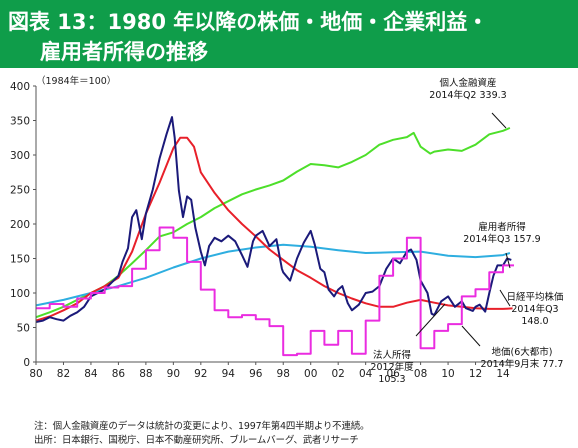  Describe the element at coordinates (20, 225) in the screenshot. I see `y-tick-label: 200` at that location.